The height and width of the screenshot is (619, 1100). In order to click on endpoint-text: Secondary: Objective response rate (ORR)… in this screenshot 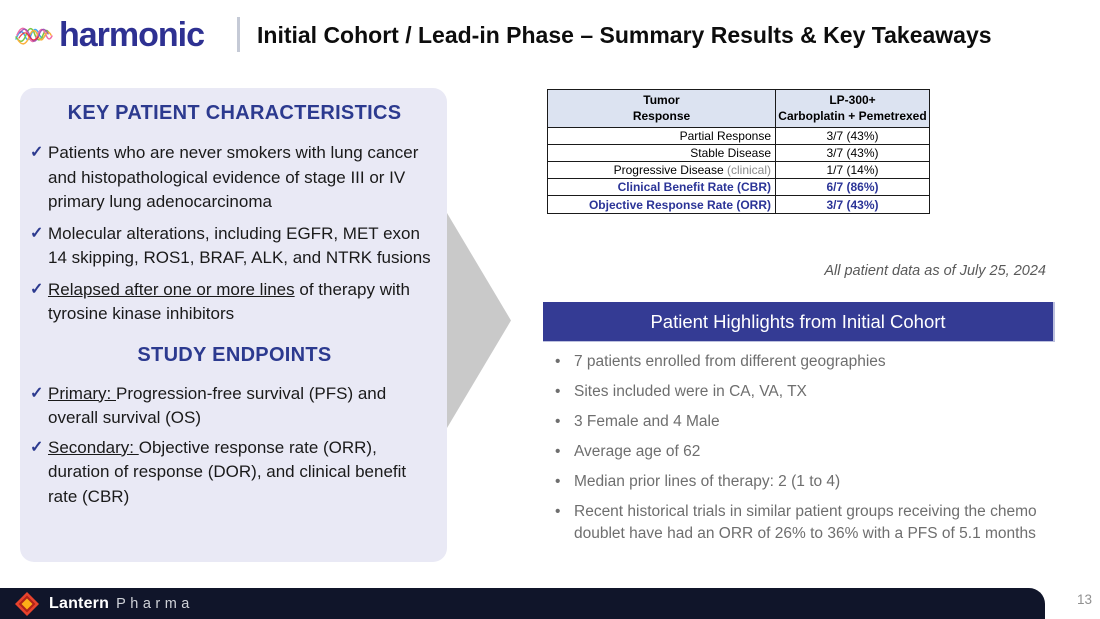, I will do `click(227, 471)`.